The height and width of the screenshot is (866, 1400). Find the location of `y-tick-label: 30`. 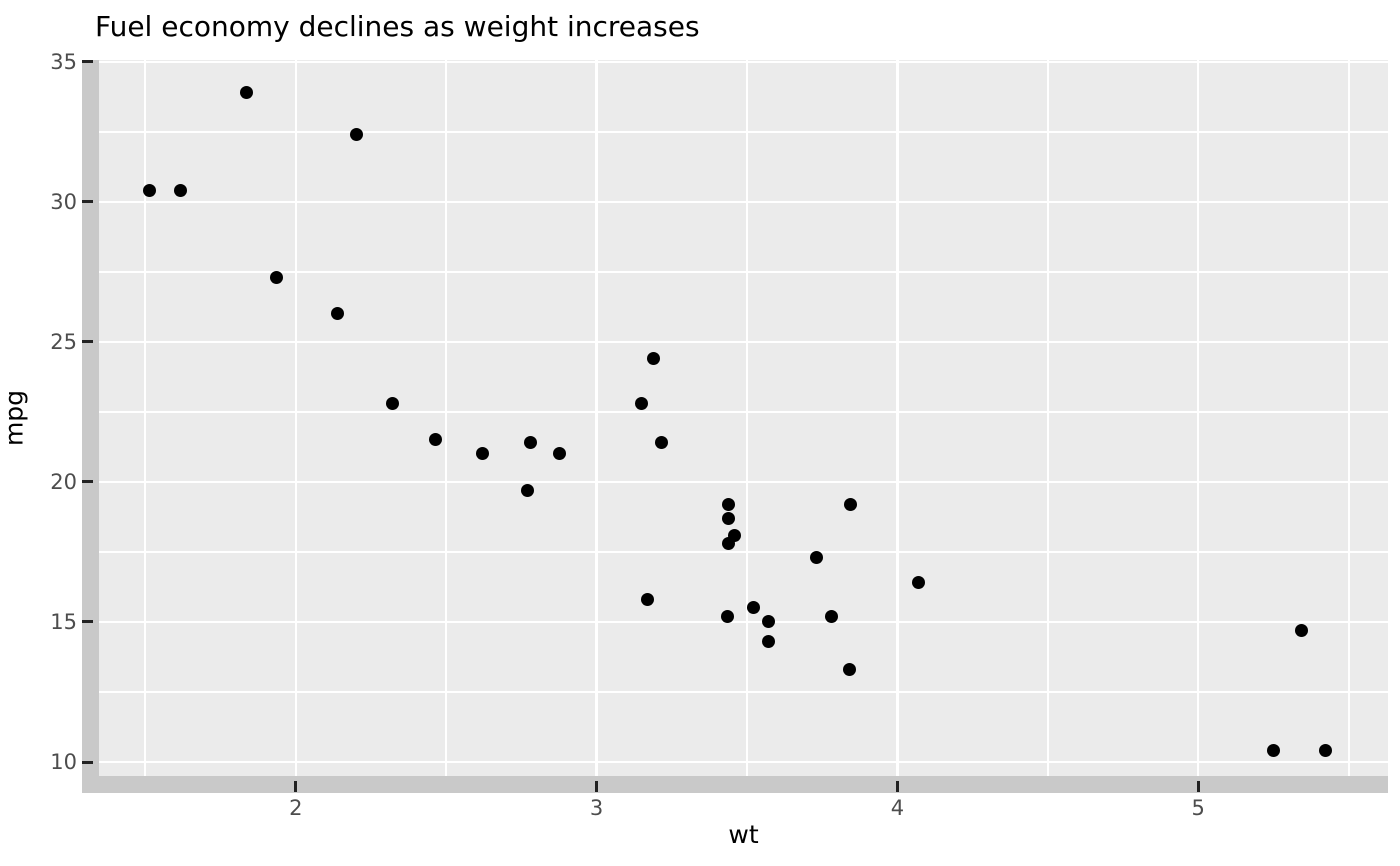

y-tick-label: 30 is located at coordinates (63, 201).